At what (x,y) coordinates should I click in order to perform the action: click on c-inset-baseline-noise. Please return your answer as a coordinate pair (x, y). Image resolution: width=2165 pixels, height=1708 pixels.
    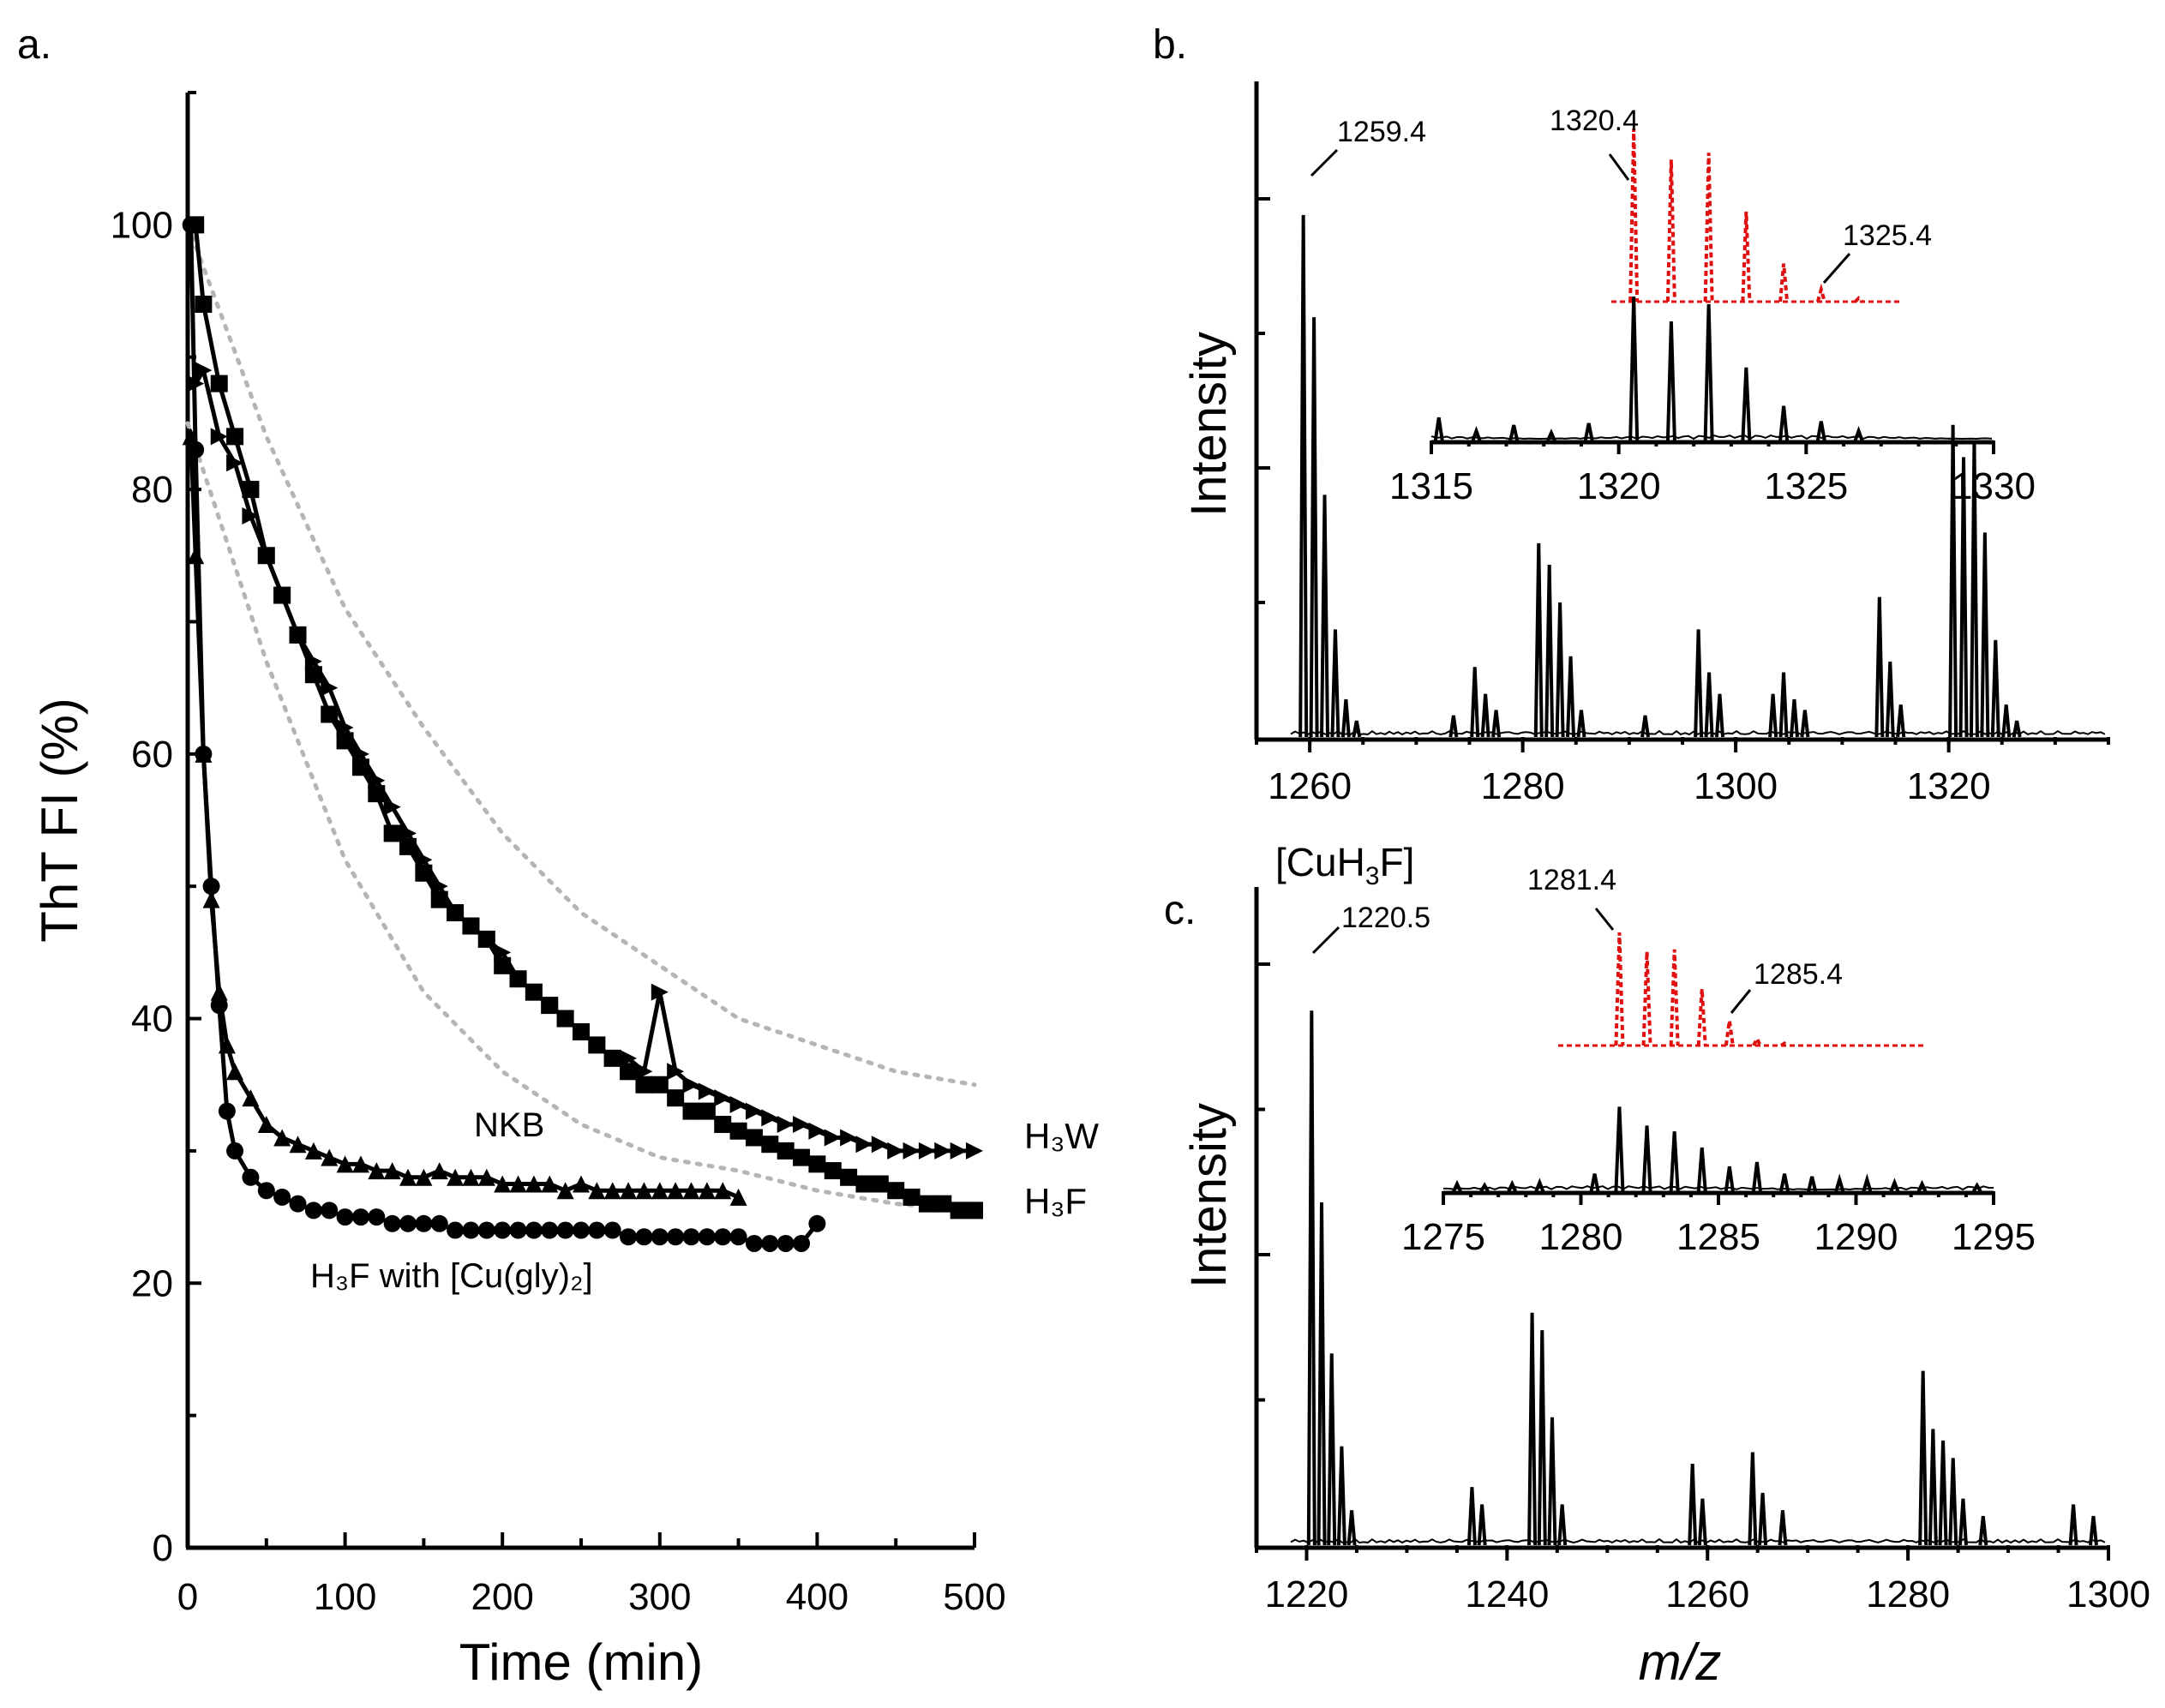
    Looking at the image, I should click on (1718, 1188).